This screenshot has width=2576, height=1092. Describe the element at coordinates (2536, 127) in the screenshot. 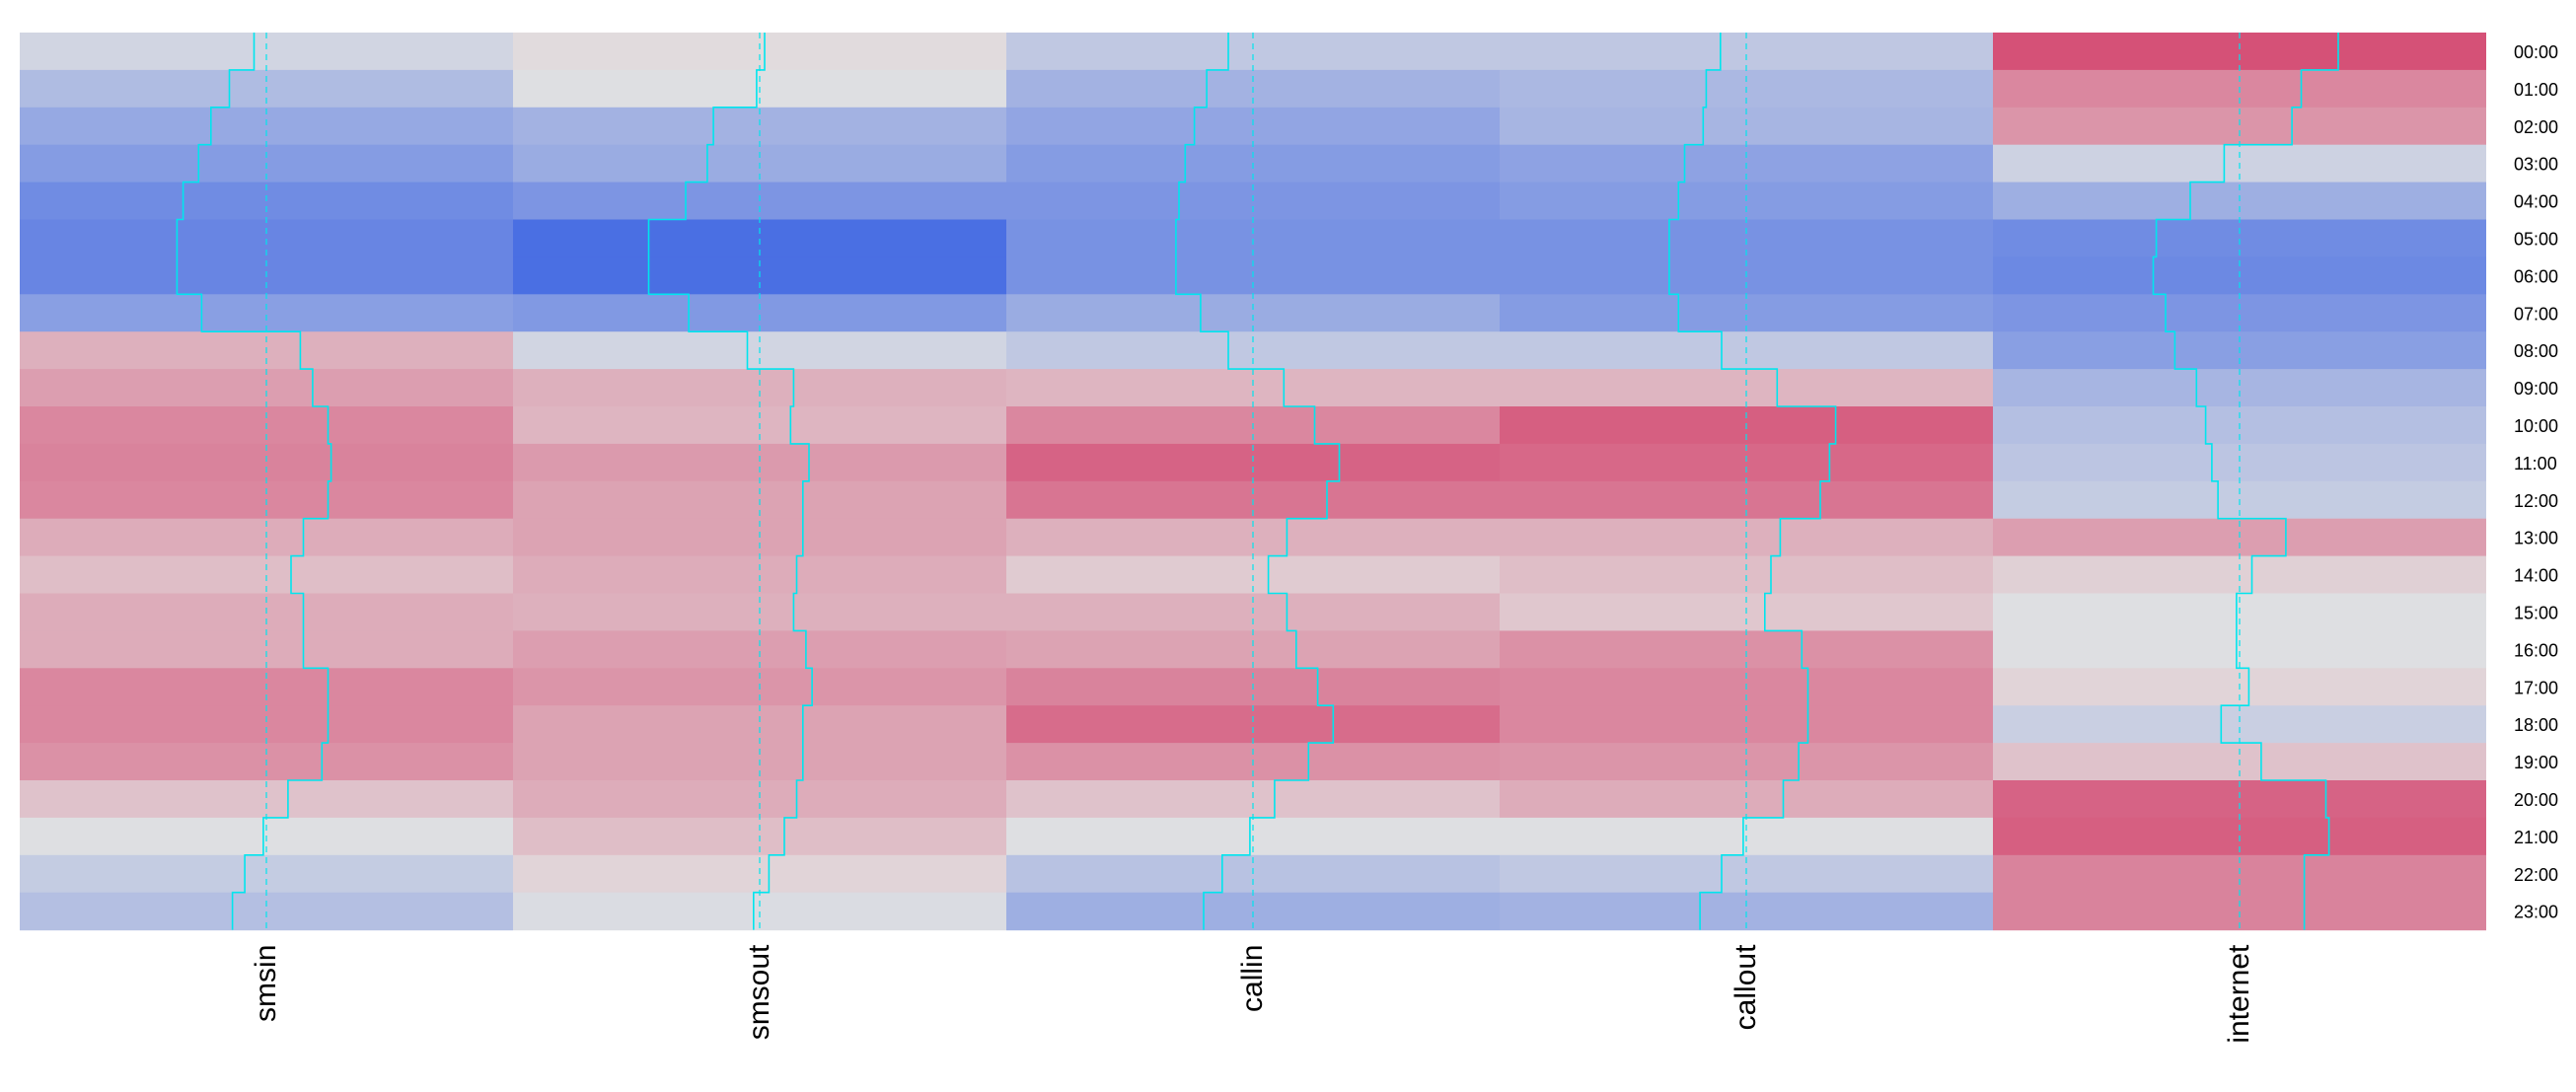

I see `row-label: 02:00` at that location.